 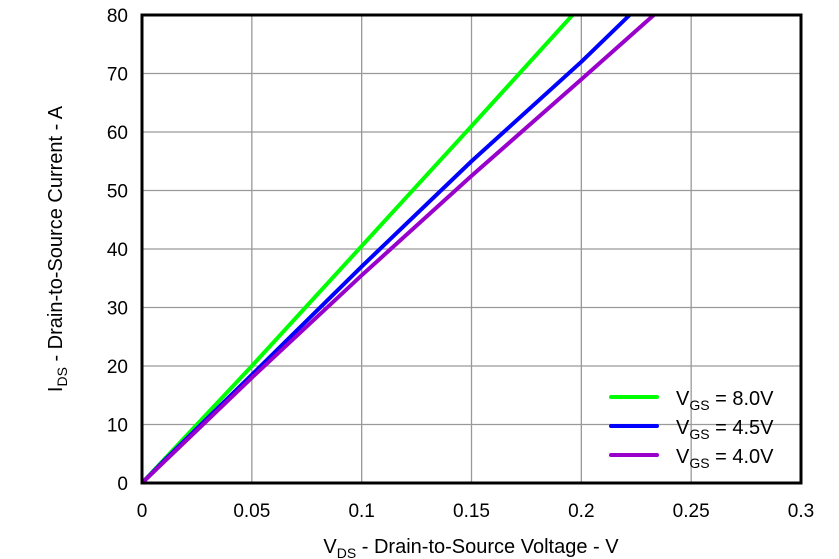 What do you see at coordinates (122, 484) in the screenshot?
I see `y-tick-label: 0` at bounding box center [122, 484].